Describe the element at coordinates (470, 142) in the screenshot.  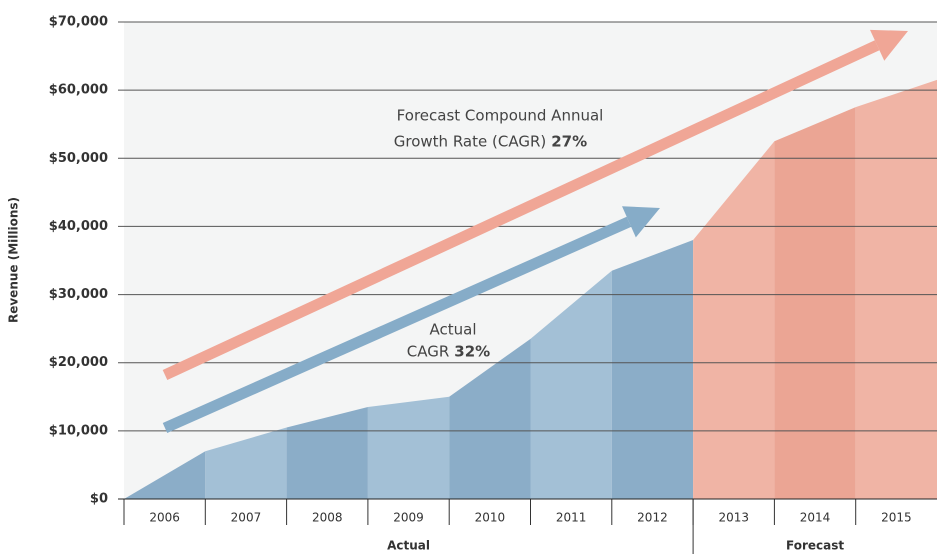
I see `annotation-text: Growth Rate (CAGR)` at that location.